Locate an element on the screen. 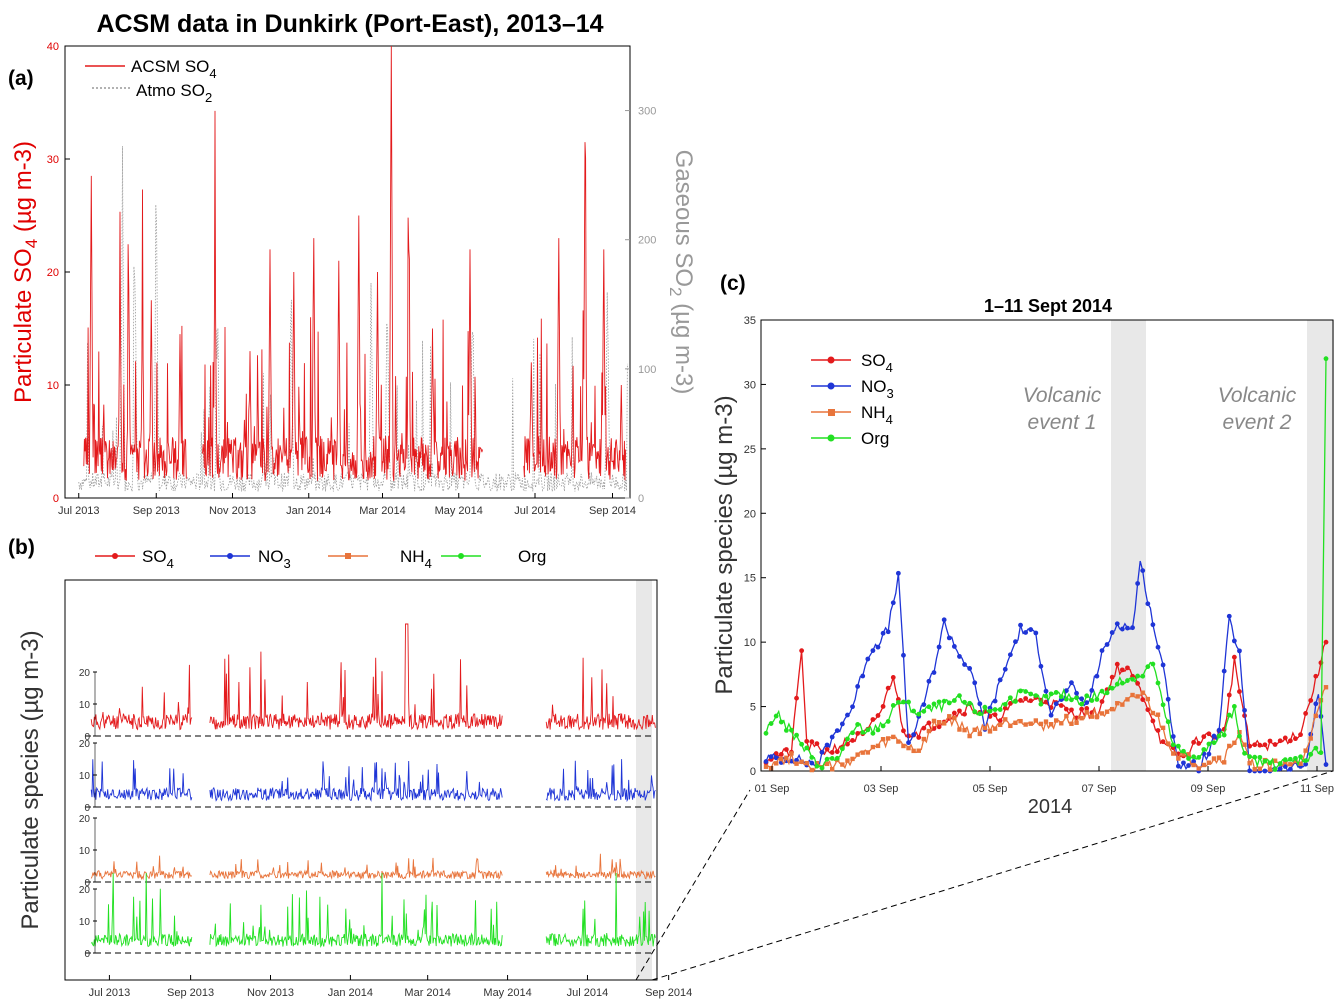 The height and width of the screenshot is (1000, 1334). x-tick-label: Jul 2014 is located at coordinates (588, 993).